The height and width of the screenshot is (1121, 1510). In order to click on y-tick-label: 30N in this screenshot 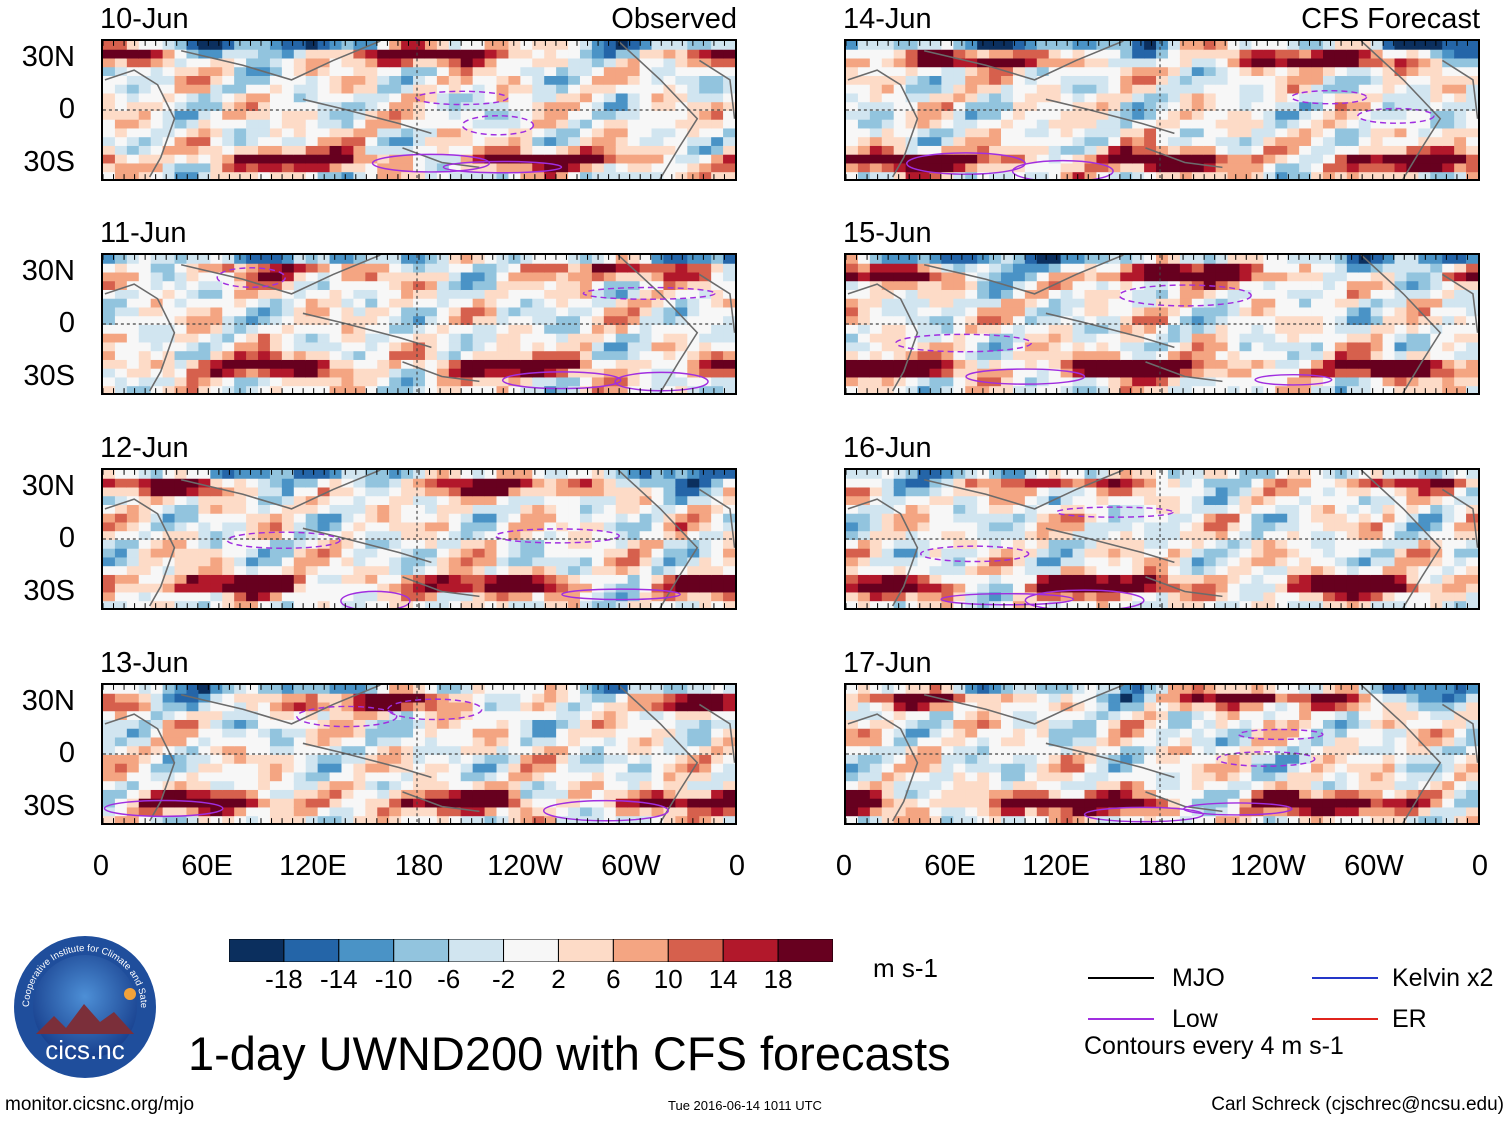, I will do `click(48, 271)`.